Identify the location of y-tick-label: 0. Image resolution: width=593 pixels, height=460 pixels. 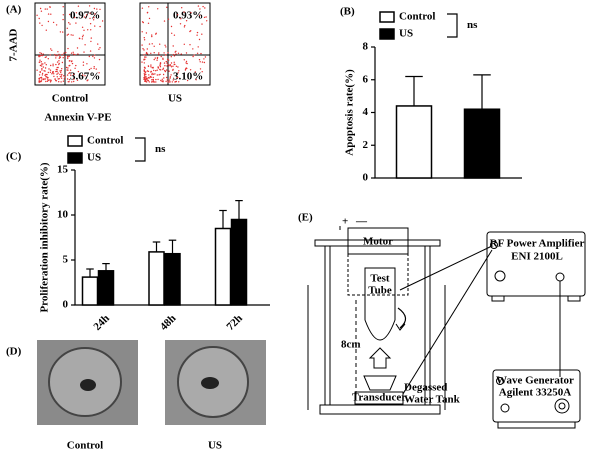
(366, 178).